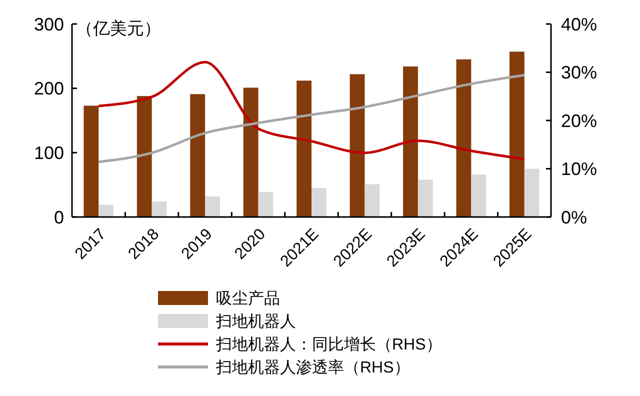 This screenshot has height=396, width=640. I want to click on legend-label: 扫地机器人：同比增长（RHS）, so click(328, 345).